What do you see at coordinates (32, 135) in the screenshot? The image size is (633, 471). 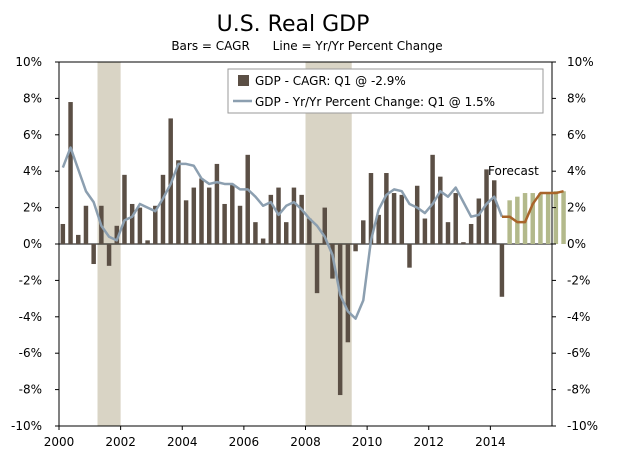 I see `y-tick-label: 6%` at bounding box center [32, 135].